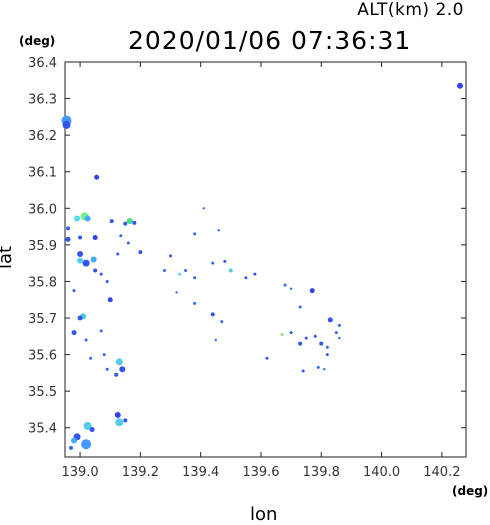 The image size is (490, 525). Describe the element at coordinates (42, 356) in the screenshot. I see `y-tick-label: 35.6` at that location.